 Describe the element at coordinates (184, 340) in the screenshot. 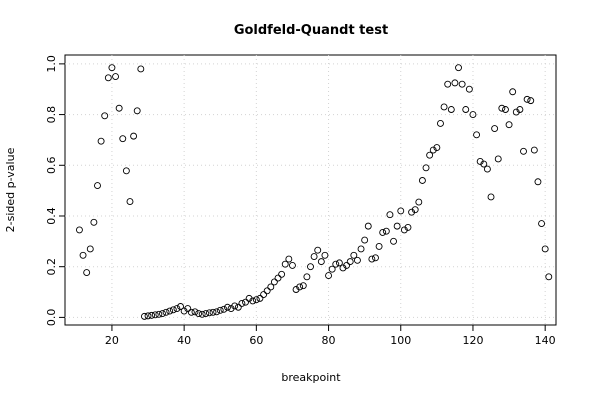

I see `x-tick-label: 40` at that location.